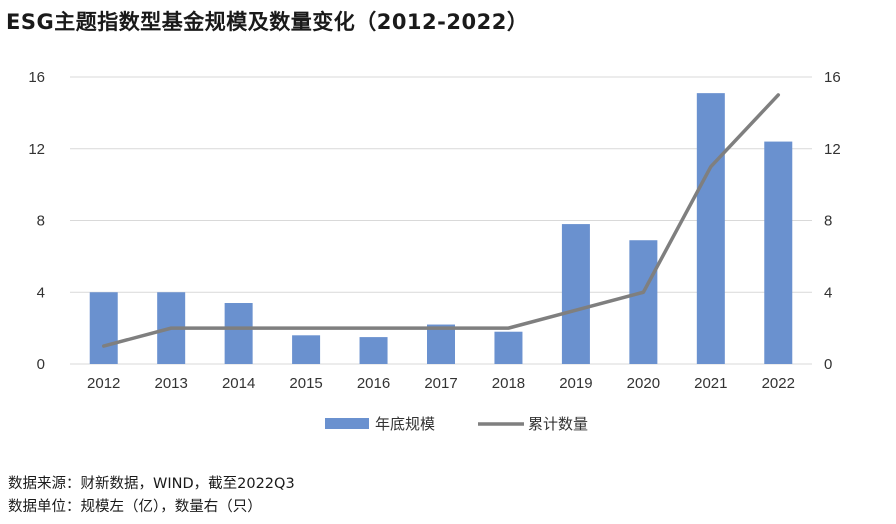 Image resolution: width=896 pixels, height=524 pixels. I want to click on y-right-tick-label: 12, so click(832, 149).